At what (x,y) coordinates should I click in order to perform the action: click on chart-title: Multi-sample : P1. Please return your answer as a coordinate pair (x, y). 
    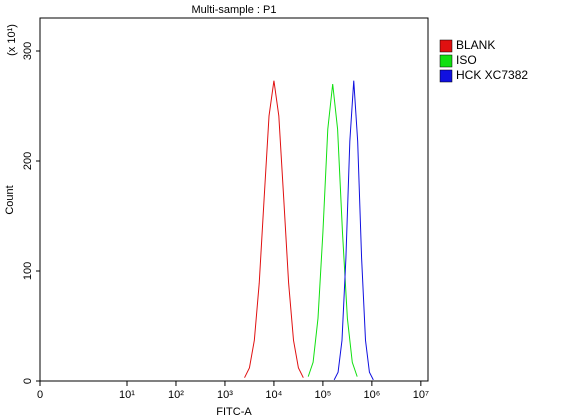
    Looking at the image, I should click on (234, 10).